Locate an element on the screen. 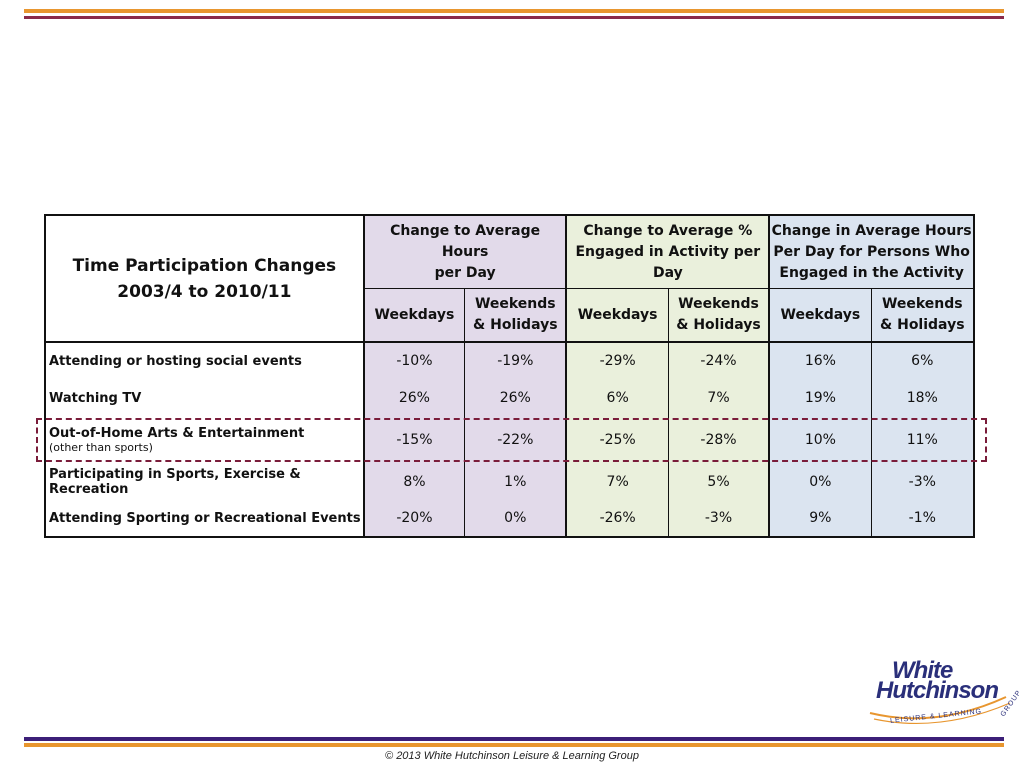 The image size is (1024, 768). cell-value: 16% is located at coordinates (820, 360).